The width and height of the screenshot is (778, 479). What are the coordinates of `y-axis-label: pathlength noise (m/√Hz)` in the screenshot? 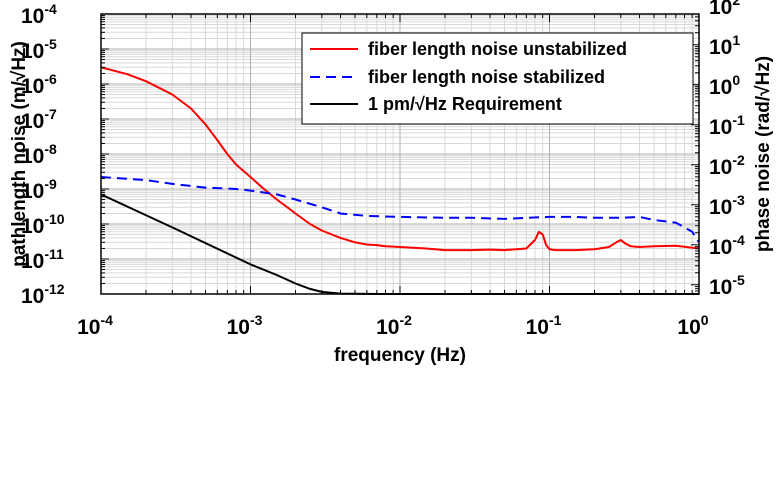 It's located at (19, 154).